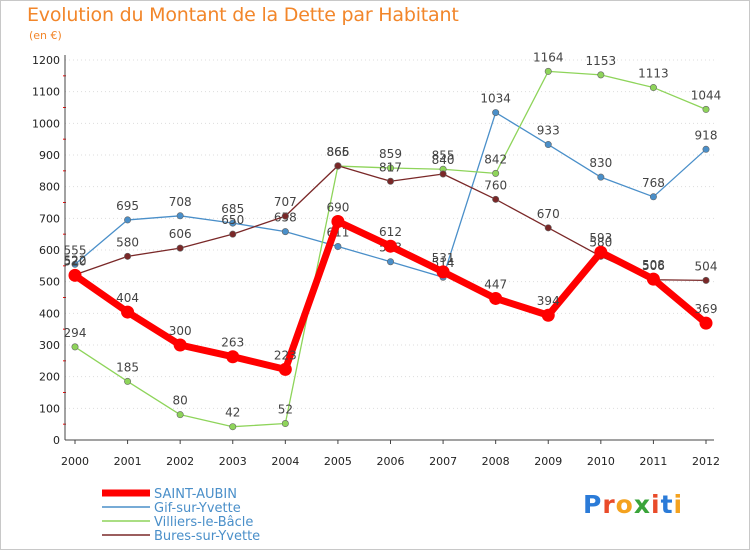  I want to click on data-label: 520, so click(75, 261).